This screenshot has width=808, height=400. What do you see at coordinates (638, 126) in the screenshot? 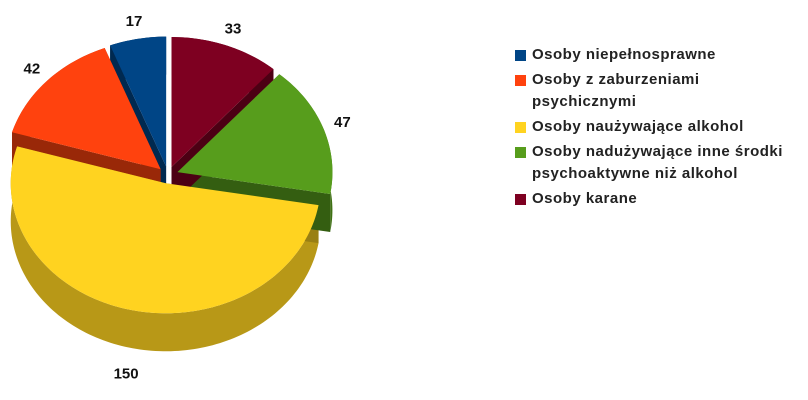
I see `legend-label: Osoby naużywające alkohol` at bounding box center [638, 126].